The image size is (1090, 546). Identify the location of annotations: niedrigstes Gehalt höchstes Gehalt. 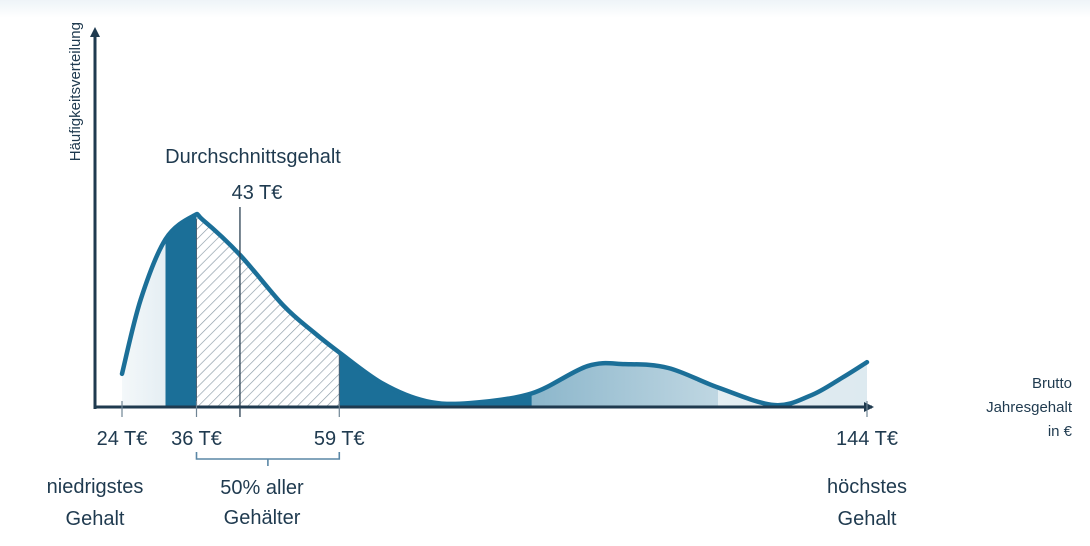
(477, 503).